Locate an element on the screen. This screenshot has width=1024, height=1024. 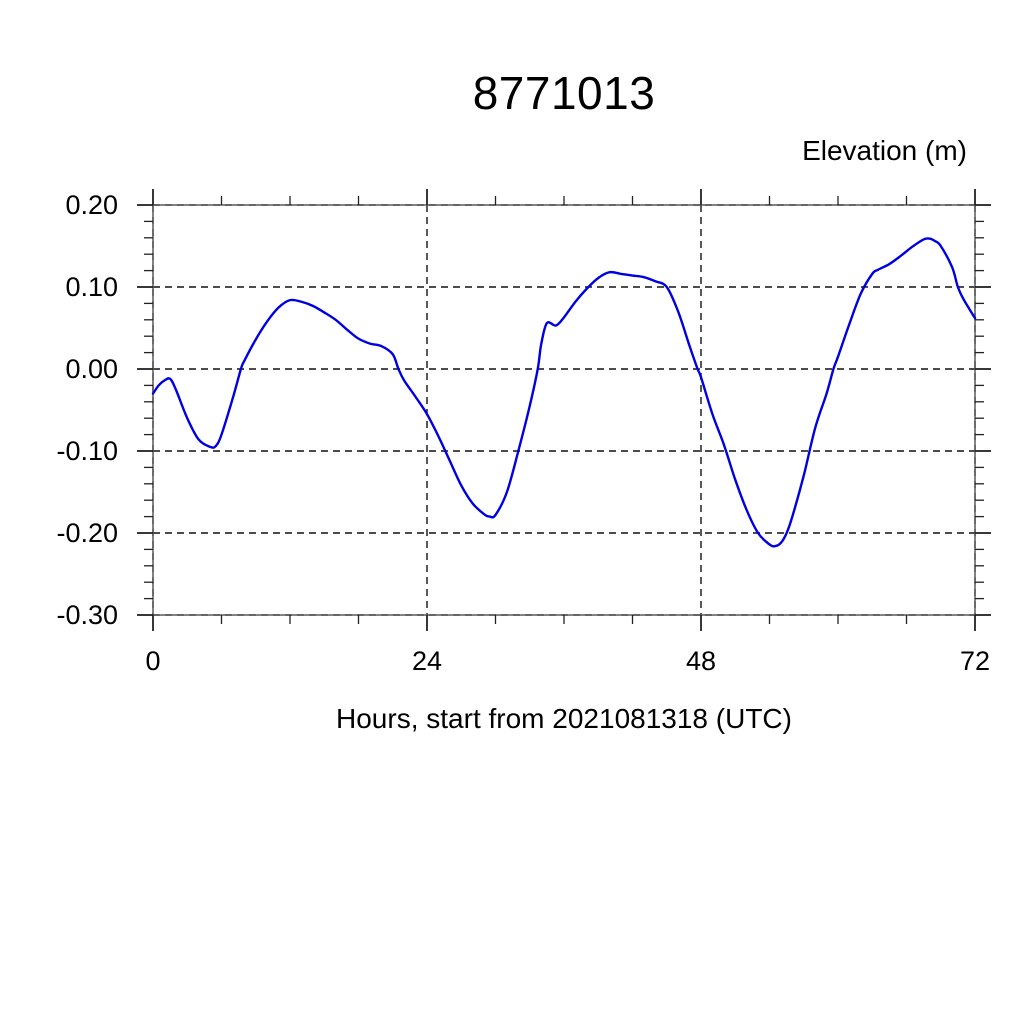
y-tick-label: -0.10 is located at coordinates (87, 451).